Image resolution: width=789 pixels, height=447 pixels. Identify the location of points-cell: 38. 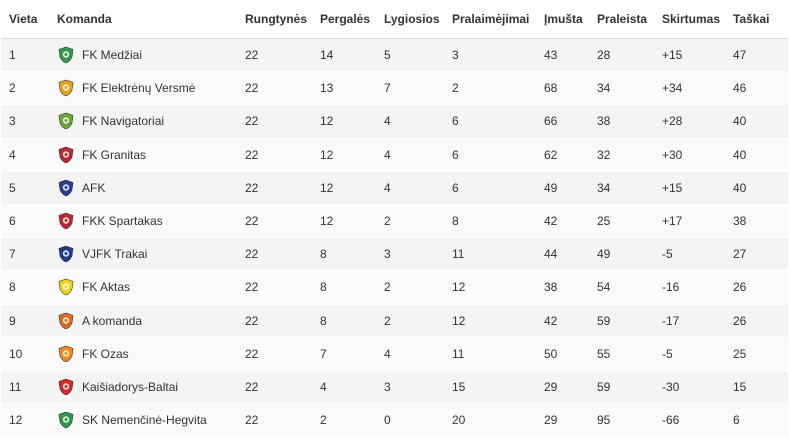
(756, 221).